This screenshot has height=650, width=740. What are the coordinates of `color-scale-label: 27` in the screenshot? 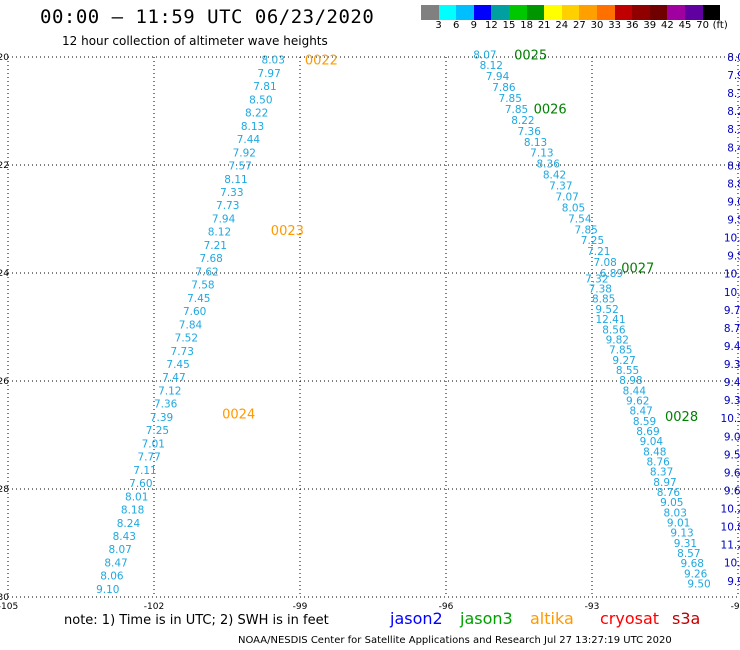 It's located at (579, 25).